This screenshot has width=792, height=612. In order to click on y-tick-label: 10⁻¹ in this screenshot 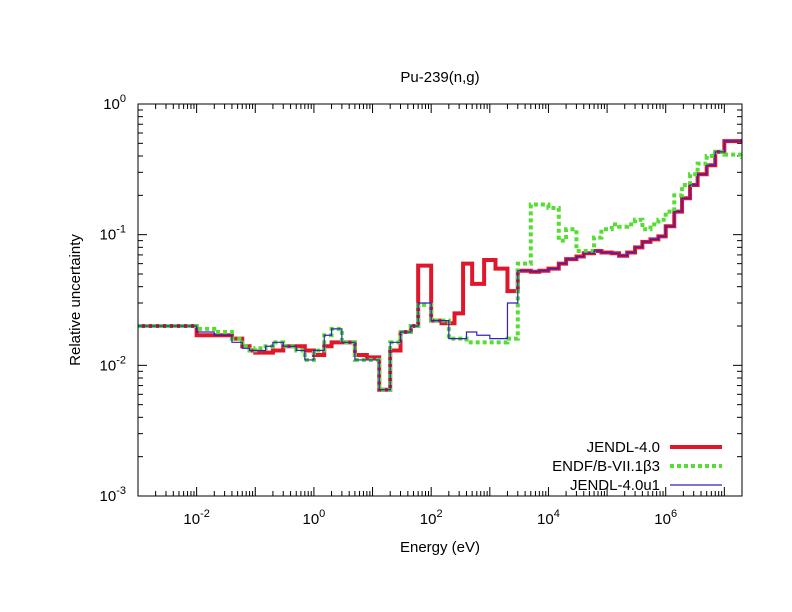, I will do `click(113, 234)`.